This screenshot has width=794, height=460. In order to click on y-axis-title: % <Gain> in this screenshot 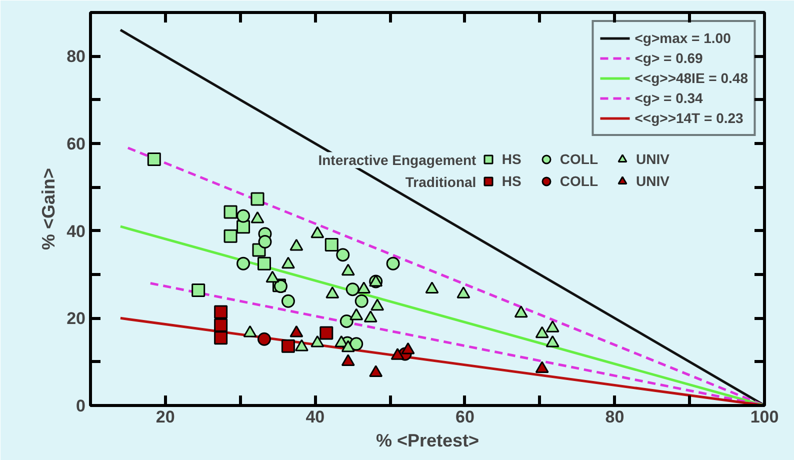, I will do `click(48, 209)`.